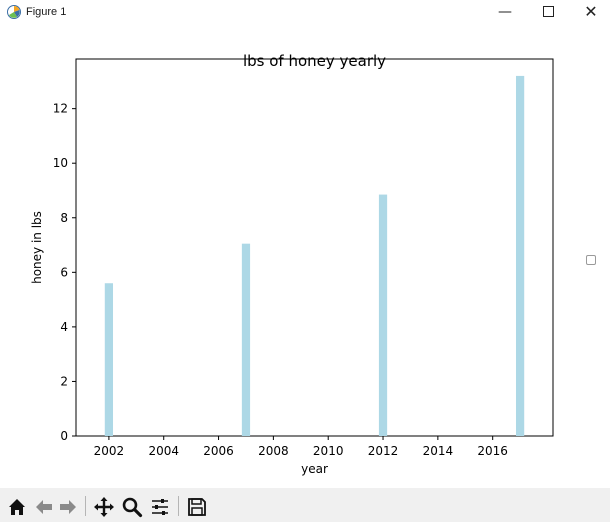 Image resolution: width=610 pixels, height=522 pixels. What do you see at coordinates (64, 218) in the screenshot?
I see `y-tick-label: 8` at bounding box center [64, 218].